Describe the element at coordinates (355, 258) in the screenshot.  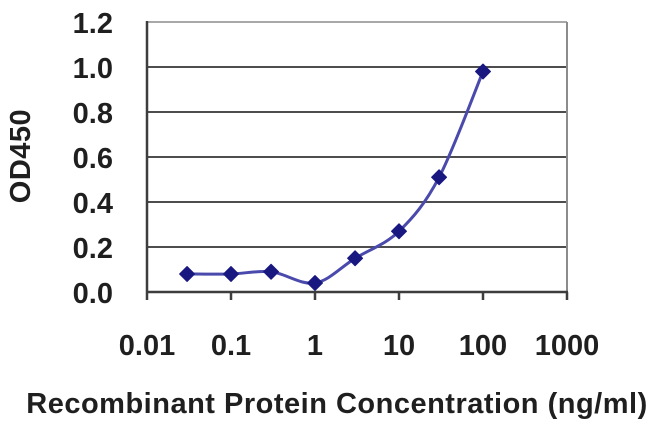
I see `data-point-3ng` at that location.